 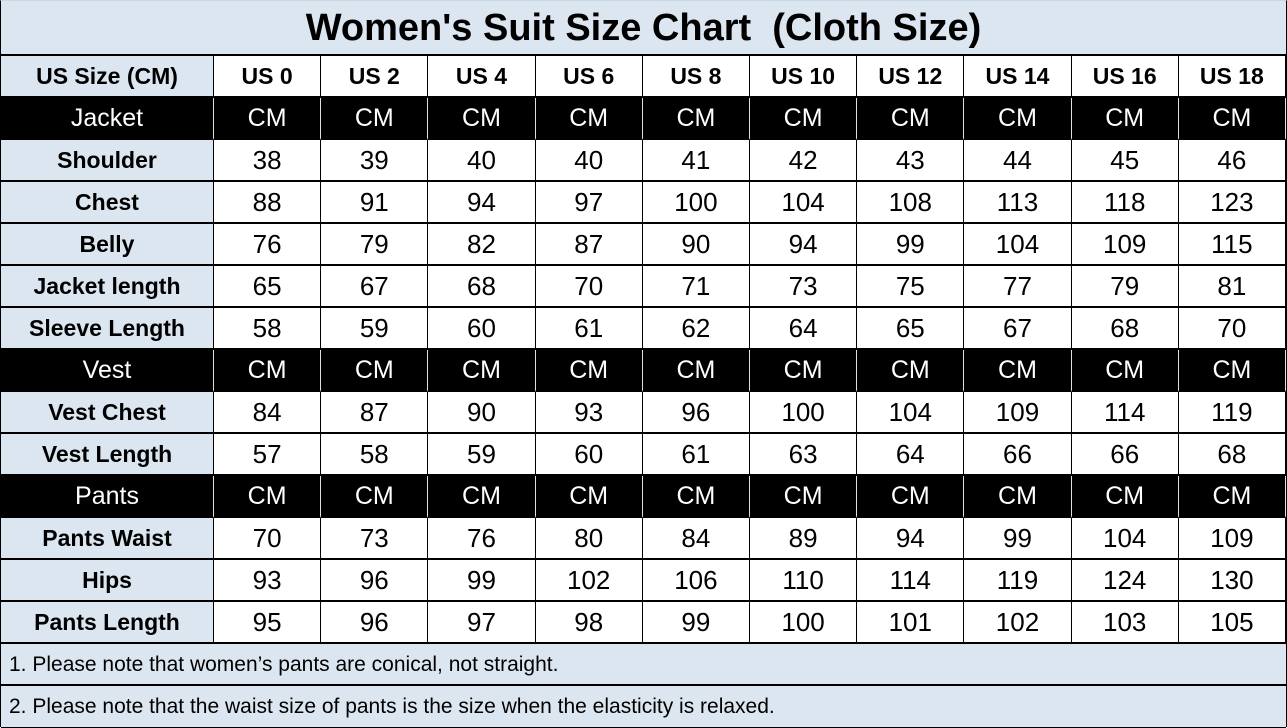 What do you see at coordinates (268, 203) in the screenshot?
I see `value-cell: 88` at bounding box center [268, 203].